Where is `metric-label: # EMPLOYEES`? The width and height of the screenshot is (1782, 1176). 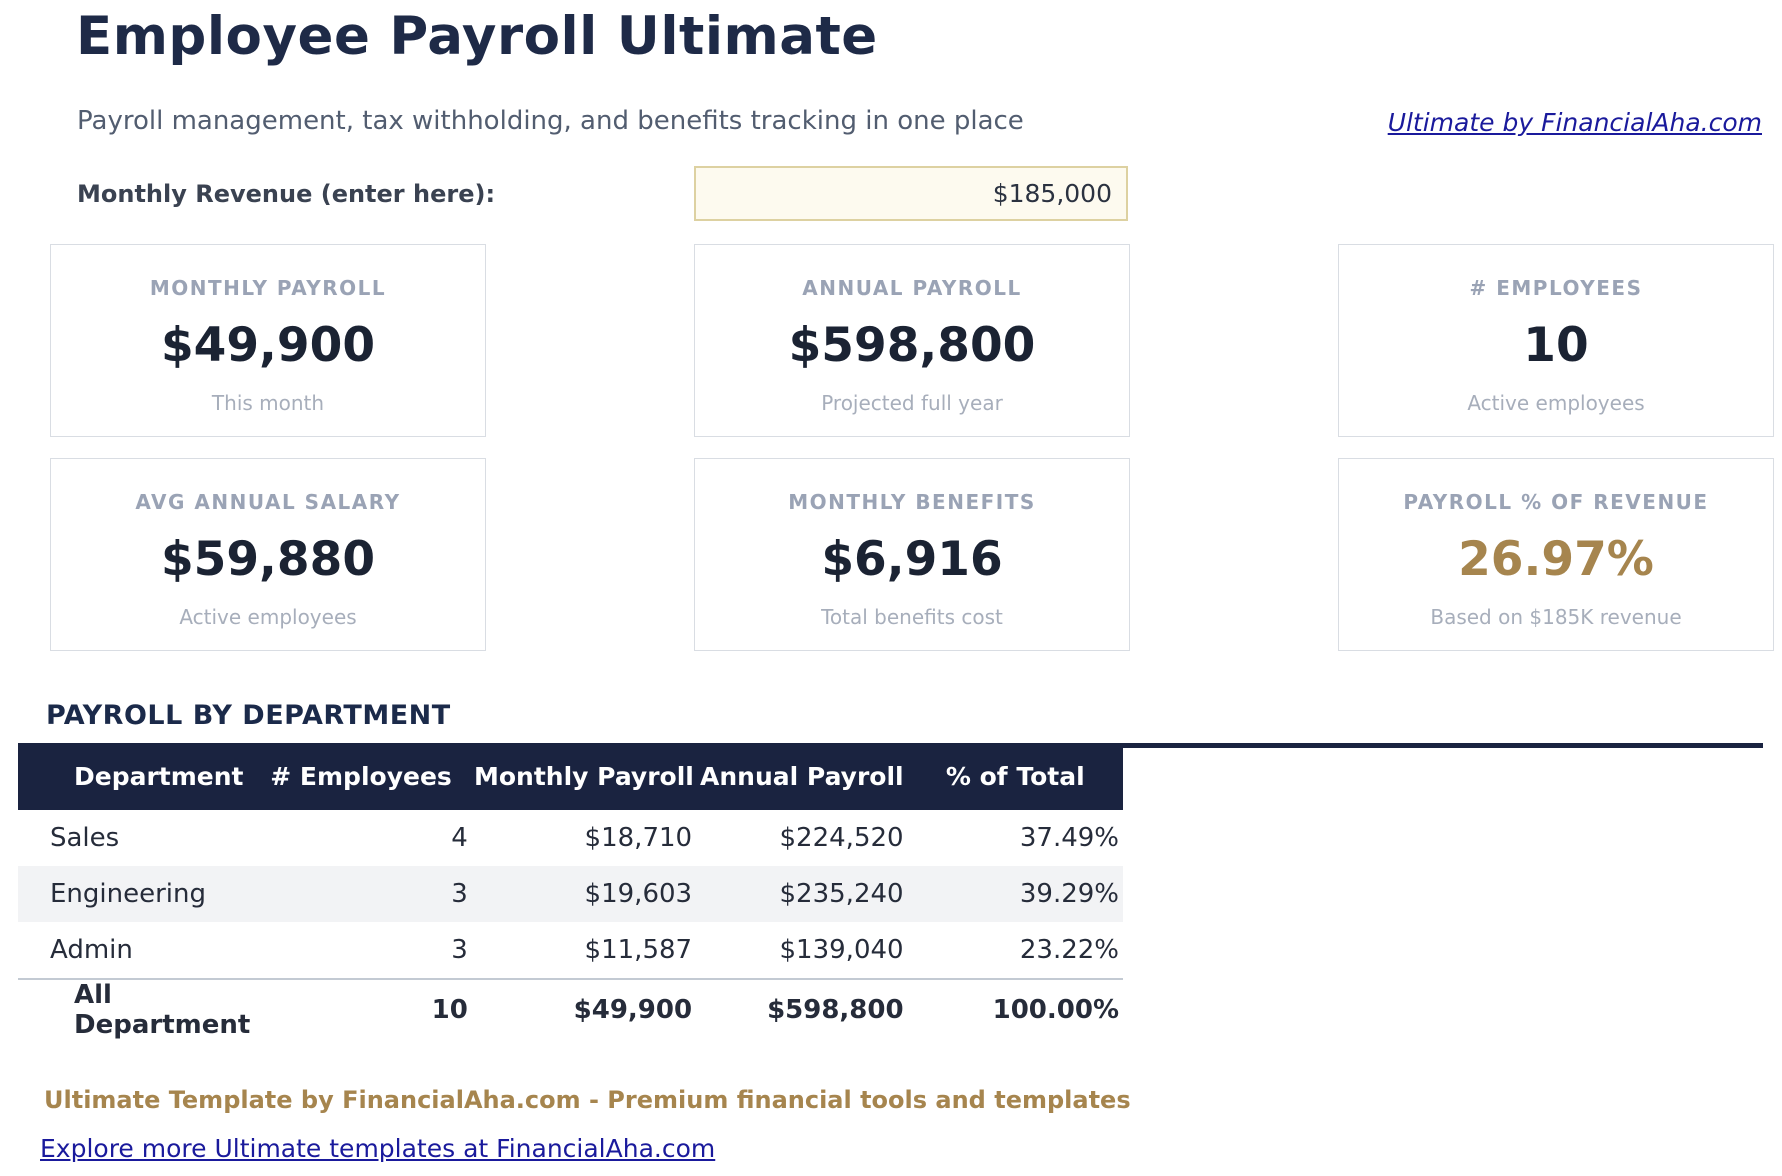
metric-label: # EMPLOYEES is located at coordinates (1556, 288).